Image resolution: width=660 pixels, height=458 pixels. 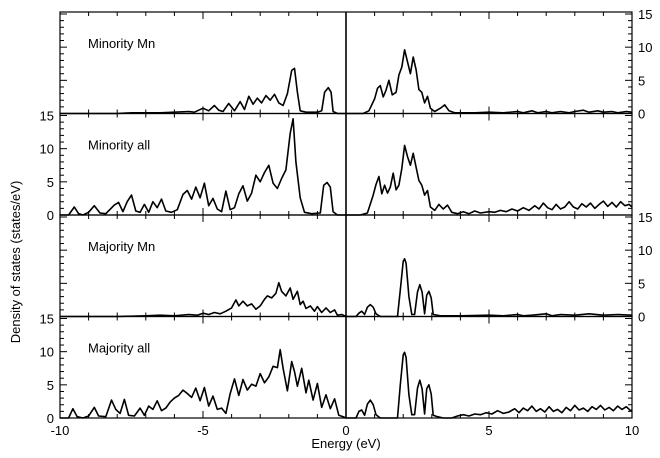 What do you see at coordinates (345, 443) in the screenshot?
I see `x-axis-title: Energy (eV)` at bounding box center [345, 443].